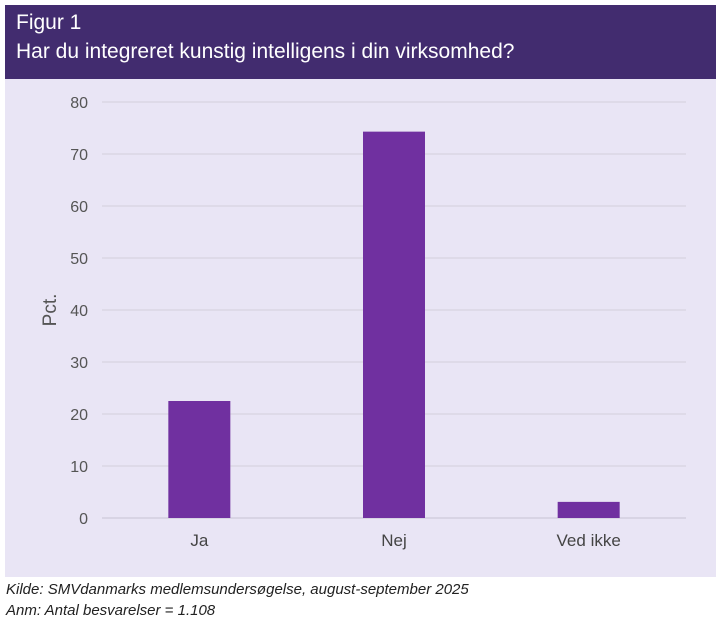 This screenshot has height=622, width=720. What do you see at coordinates (50, 310) in the screenshot?
I see `y-axis-label: Pct.` at bounding box center [50, 310].